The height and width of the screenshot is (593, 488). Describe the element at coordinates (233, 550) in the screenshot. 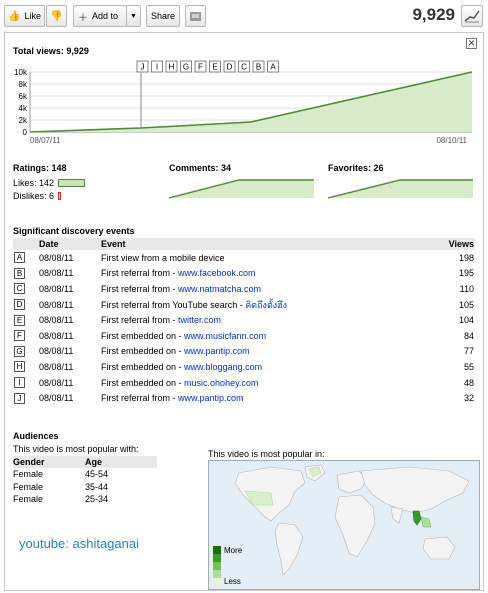

I see `legend-more-label: More` at that location.